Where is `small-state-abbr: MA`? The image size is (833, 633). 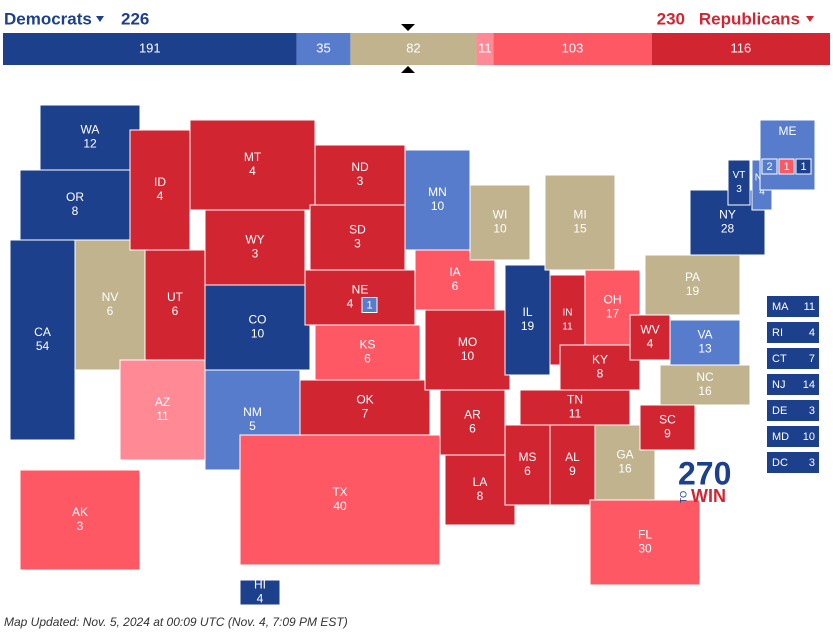 small-state-abbr: MA is located at coordinates (780, 307).